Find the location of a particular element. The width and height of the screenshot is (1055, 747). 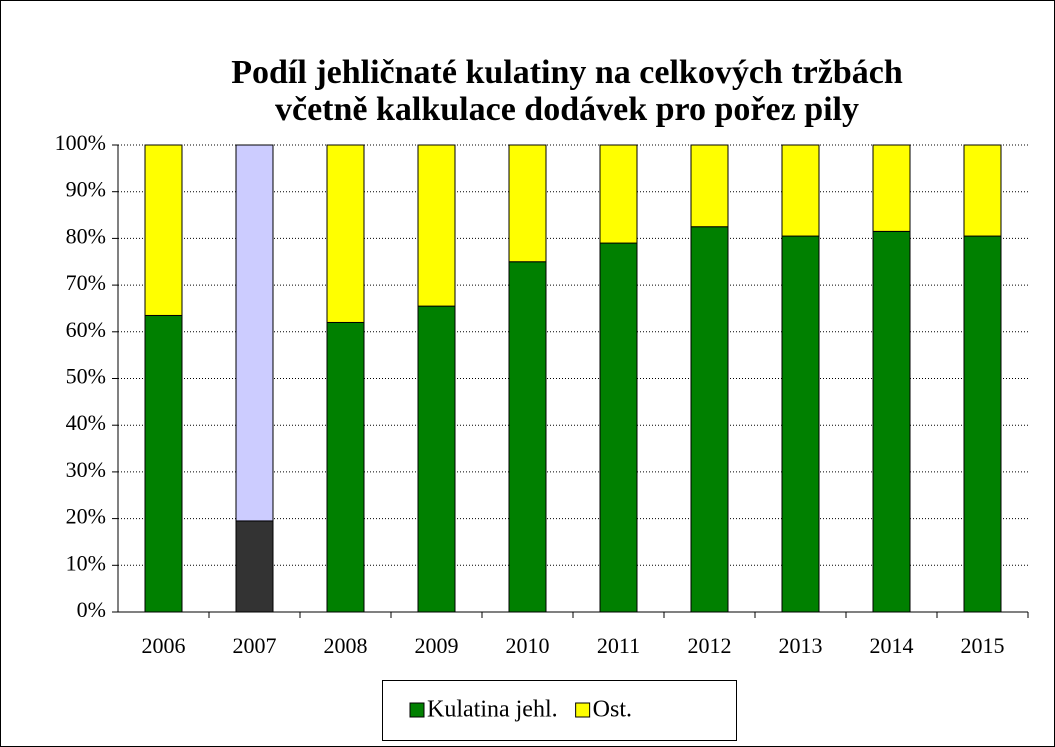

y-tick-label: 40% is located at coordinates (86, 422).